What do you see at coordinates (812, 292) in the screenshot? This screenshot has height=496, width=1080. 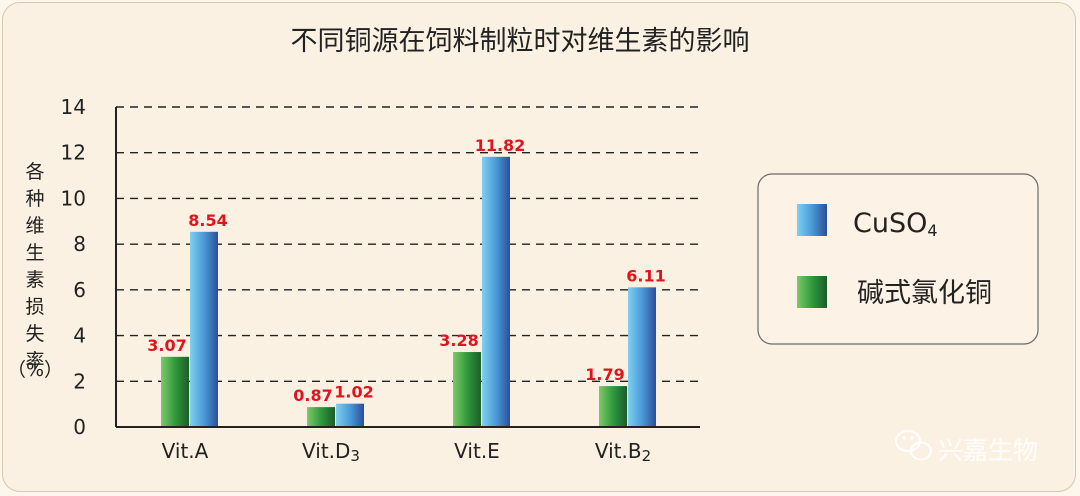 I see `legend-swatch-basic-copper-chloride` at bounding box center [812, 292].